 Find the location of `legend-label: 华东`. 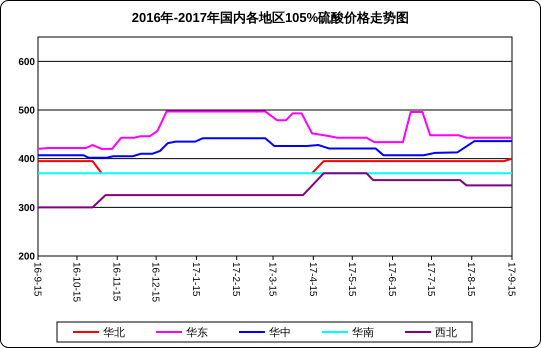

legend-label: 华东 is located at coordinates (197, 332).